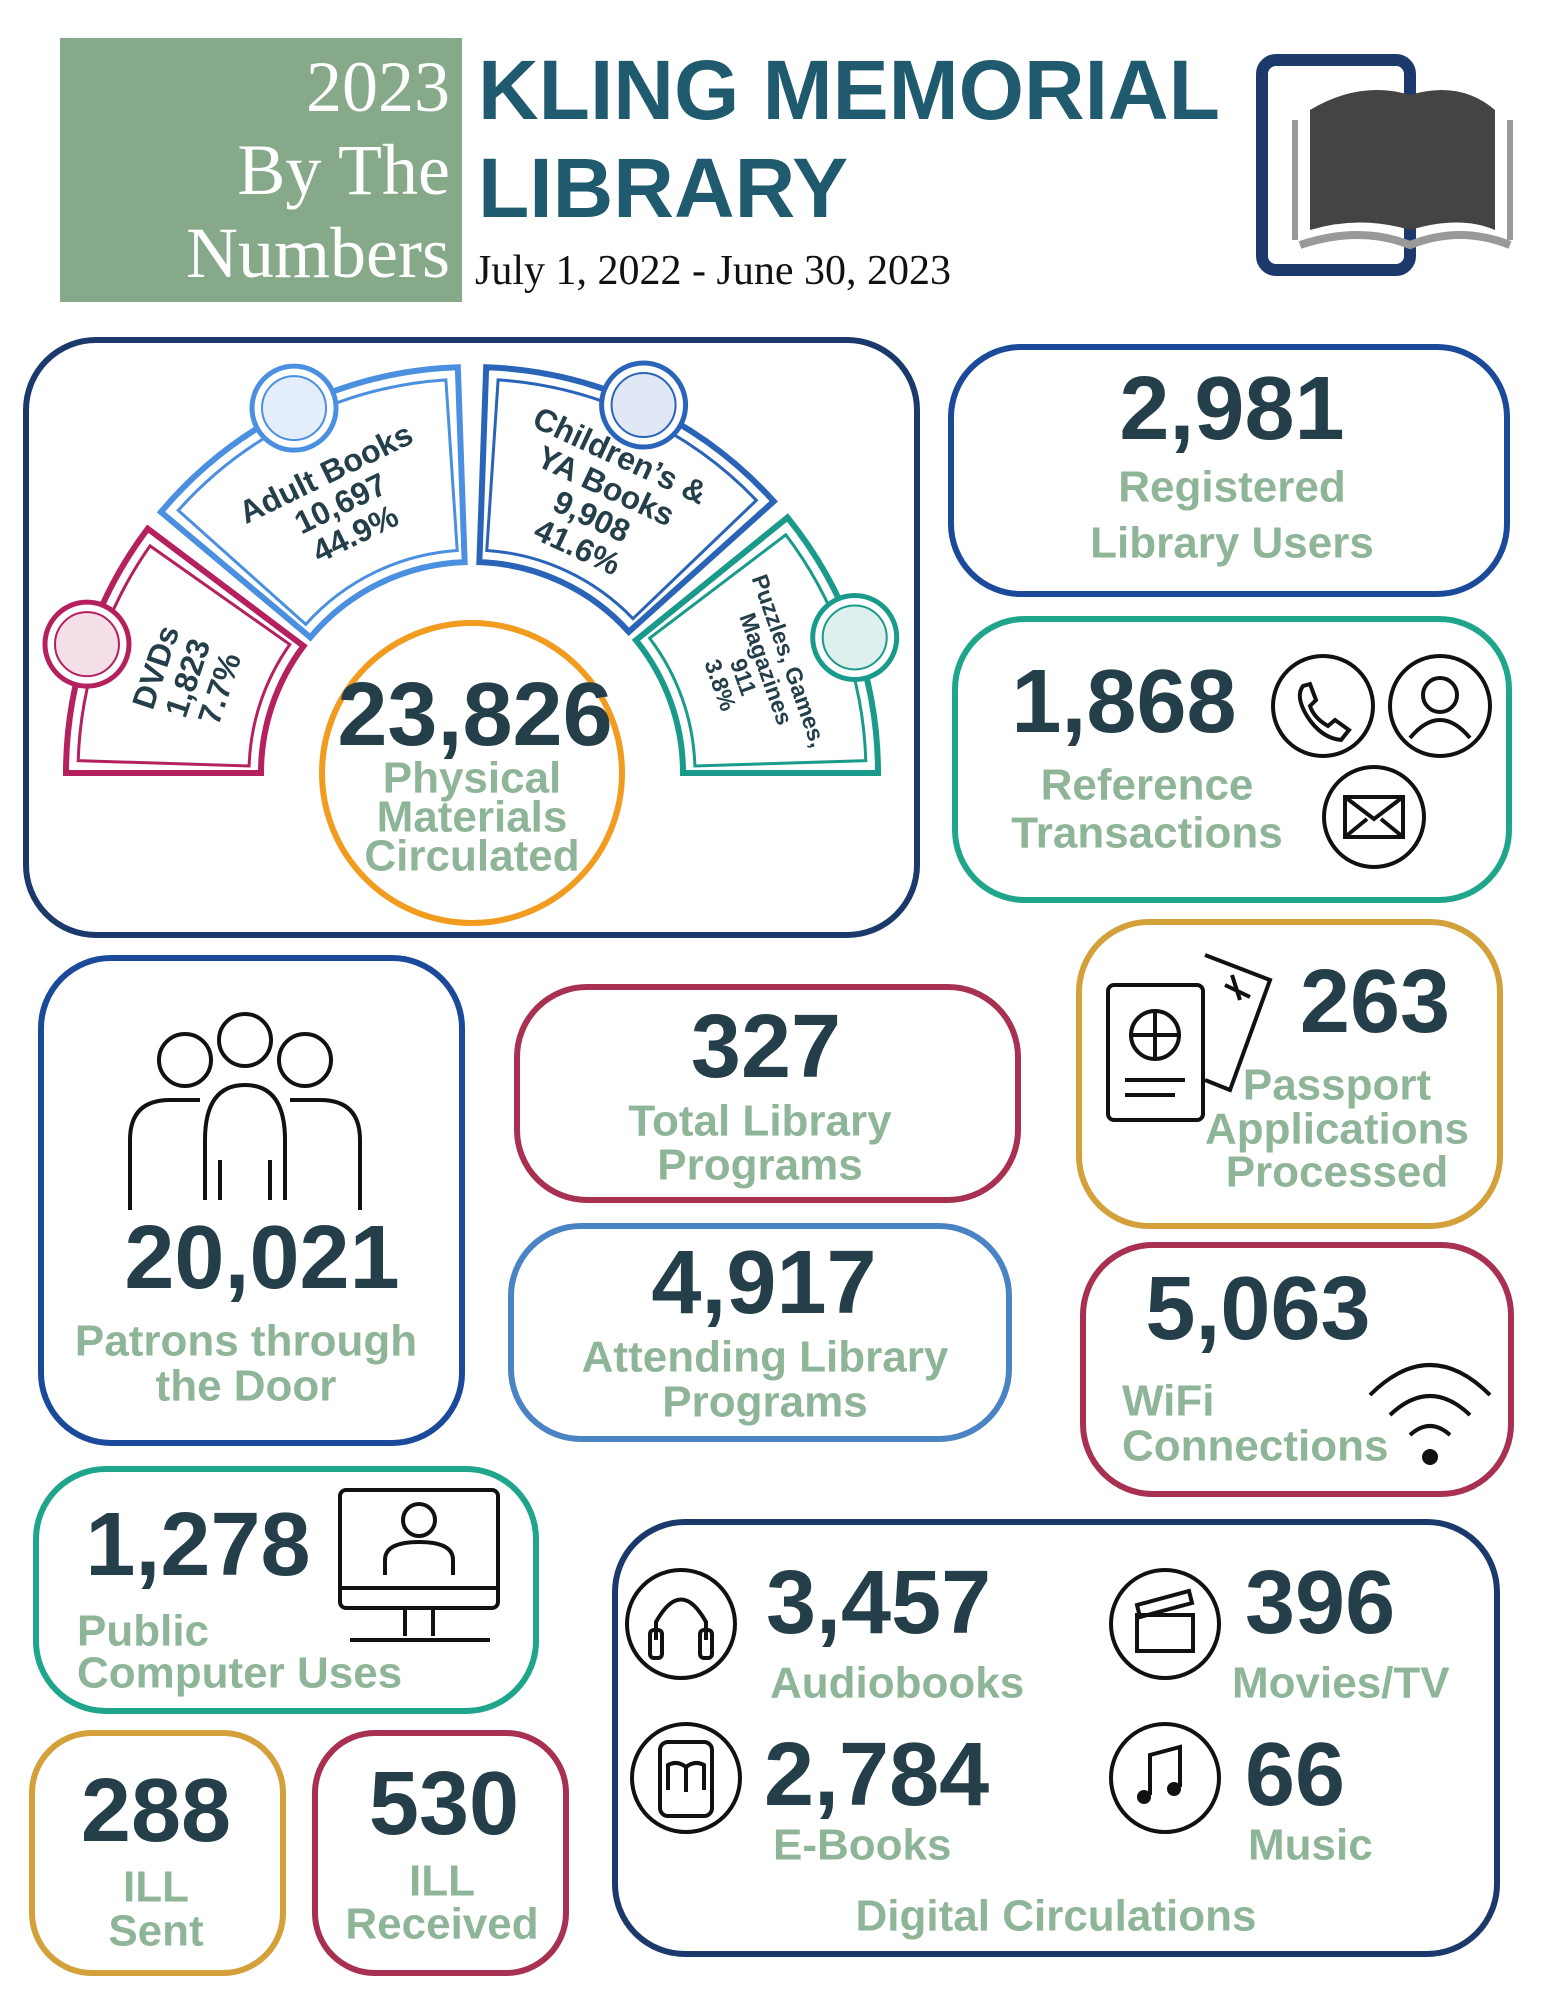  Describe the element at coordinates (1056, 1916) in the screenshot. I see `digital-caption: Digital Circulations` at that location.